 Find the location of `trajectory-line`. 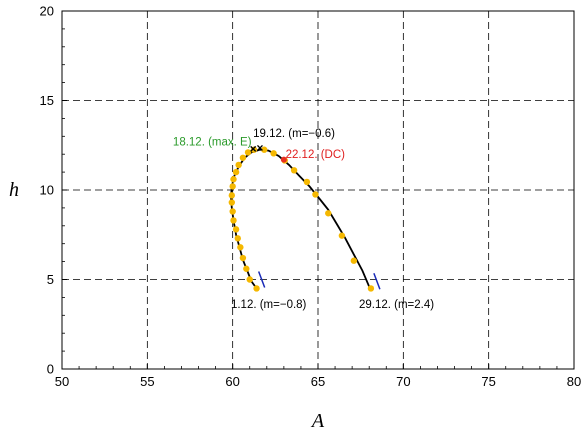

trajectory-line is located at coordinates (300, 218).